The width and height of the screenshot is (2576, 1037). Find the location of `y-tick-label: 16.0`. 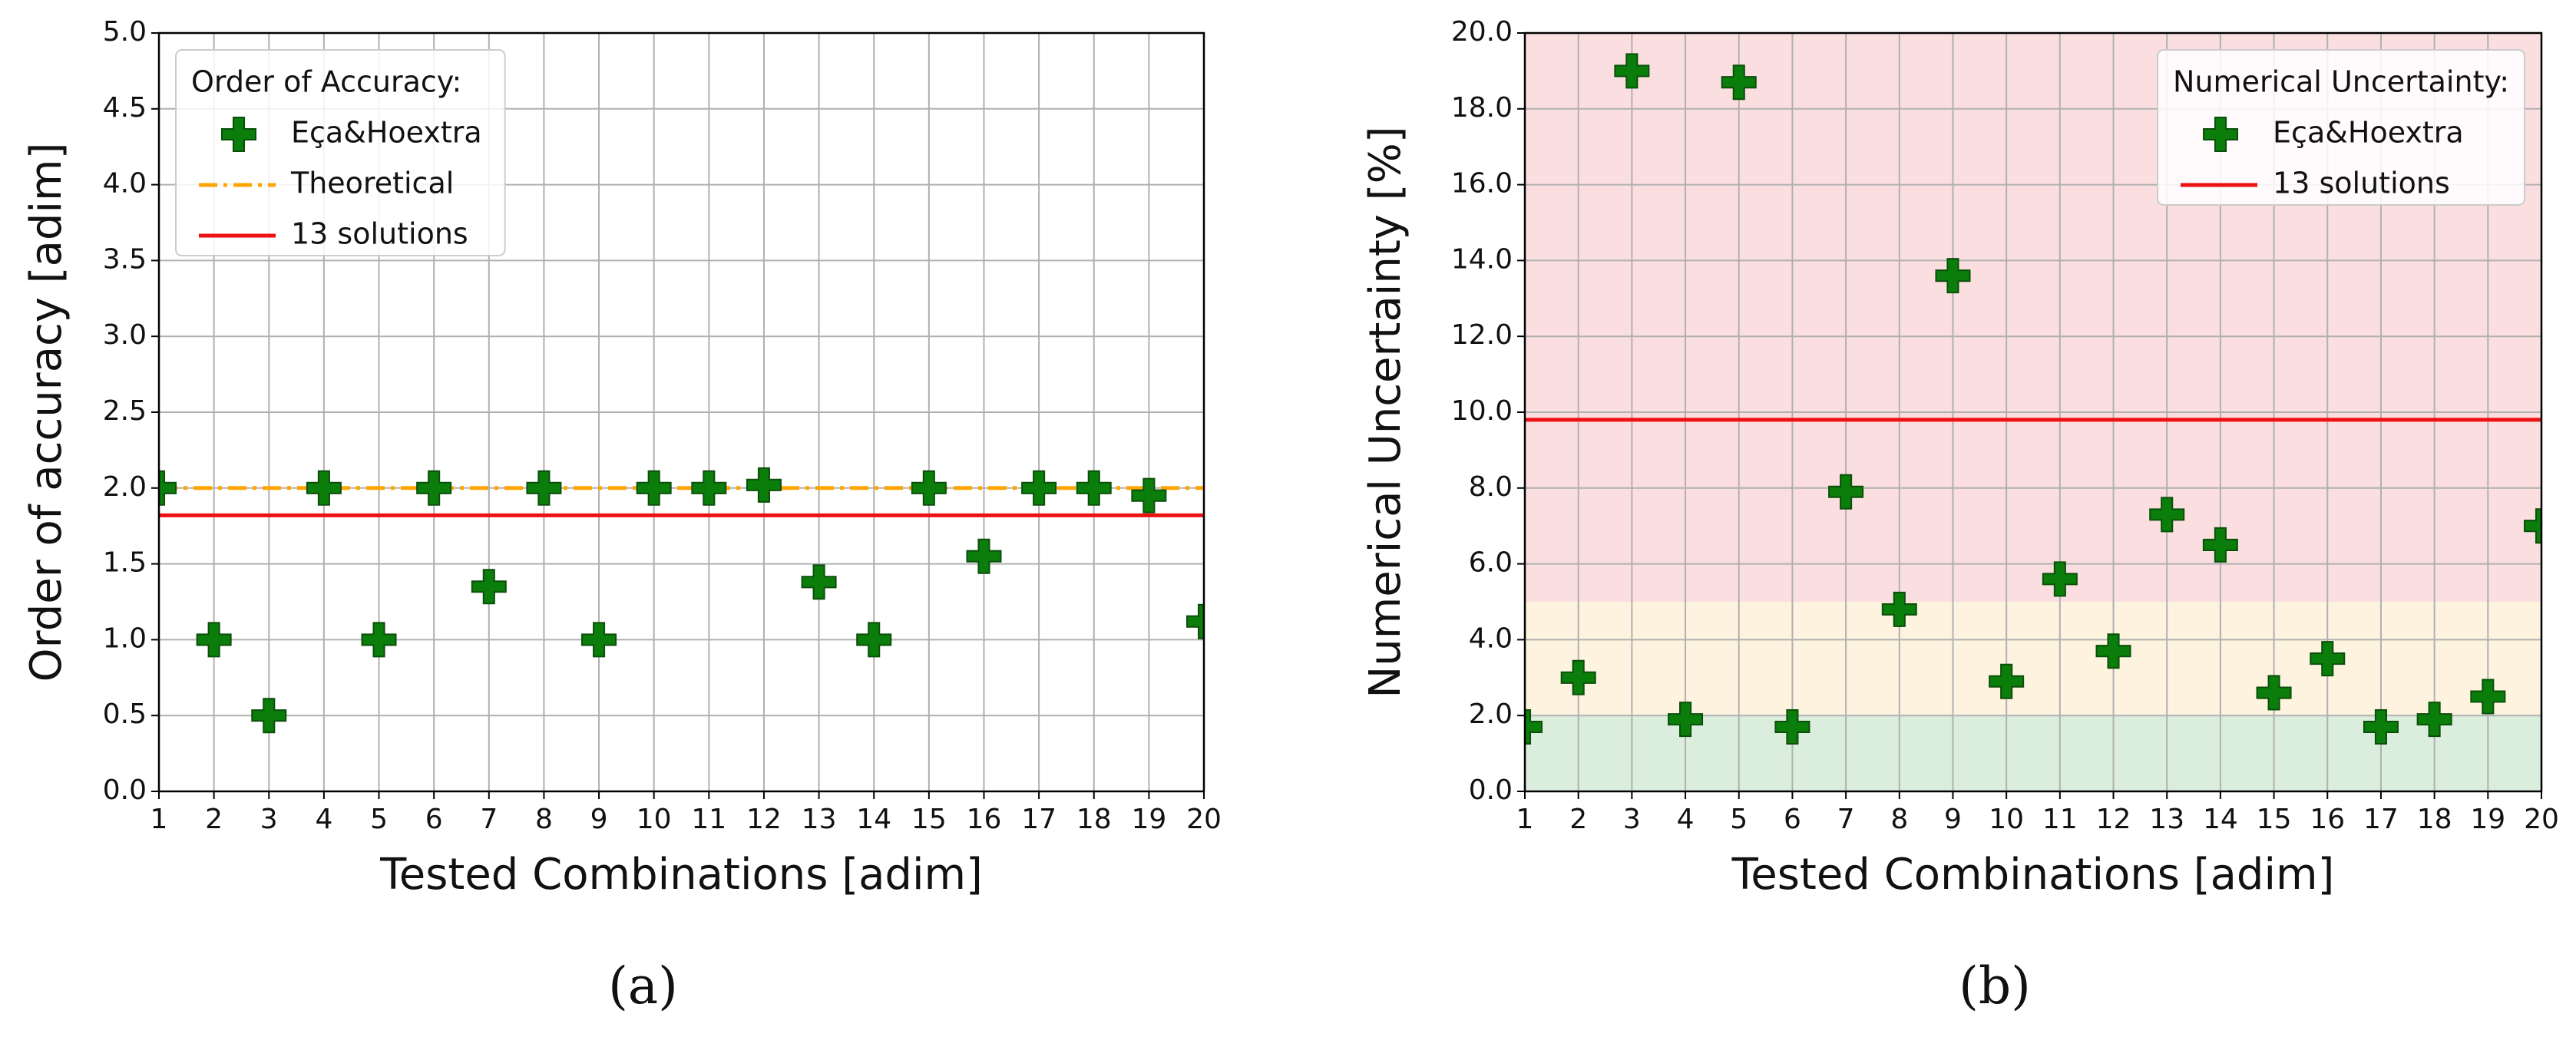

y-tick-label: 16.0 is located at coordinates (1482, 184).